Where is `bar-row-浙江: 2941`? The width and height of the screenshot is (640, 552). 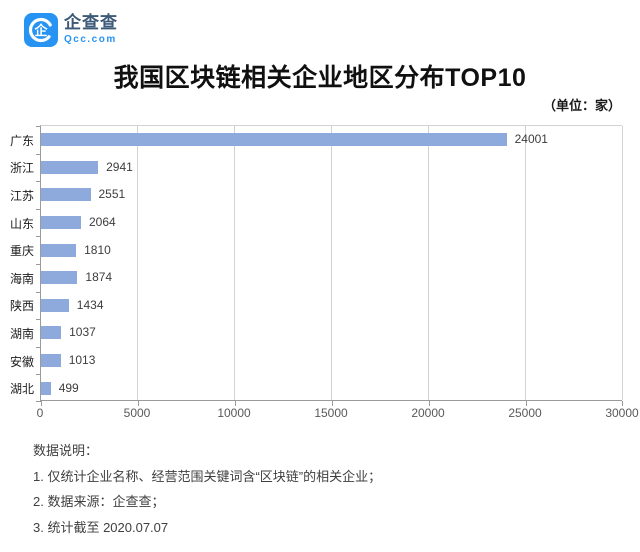
bar-row-浙江: 2941 is located at coordinates (331, 168).